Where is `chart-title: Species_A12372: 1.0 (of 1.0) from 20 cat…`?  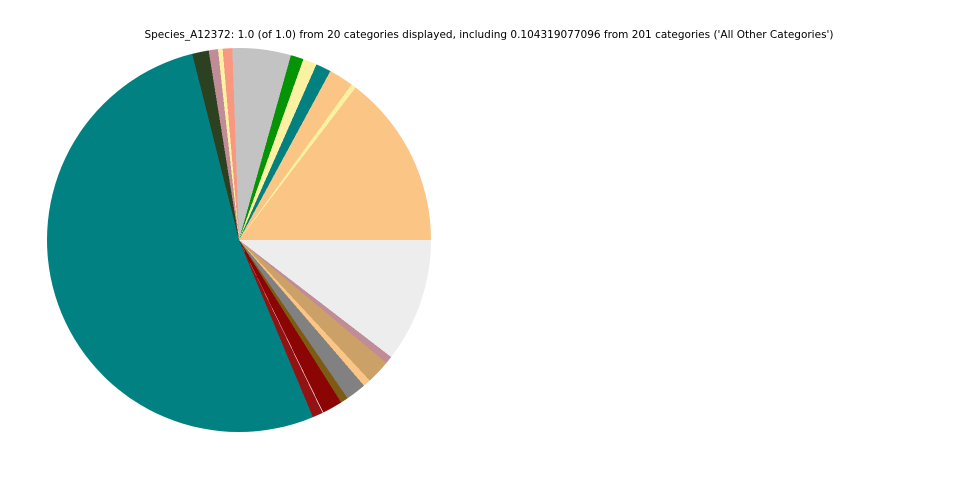
chart-title: Species_A12372: 1.0 (of 1.0) from 20 cat… is located at coordinates (489, 35).